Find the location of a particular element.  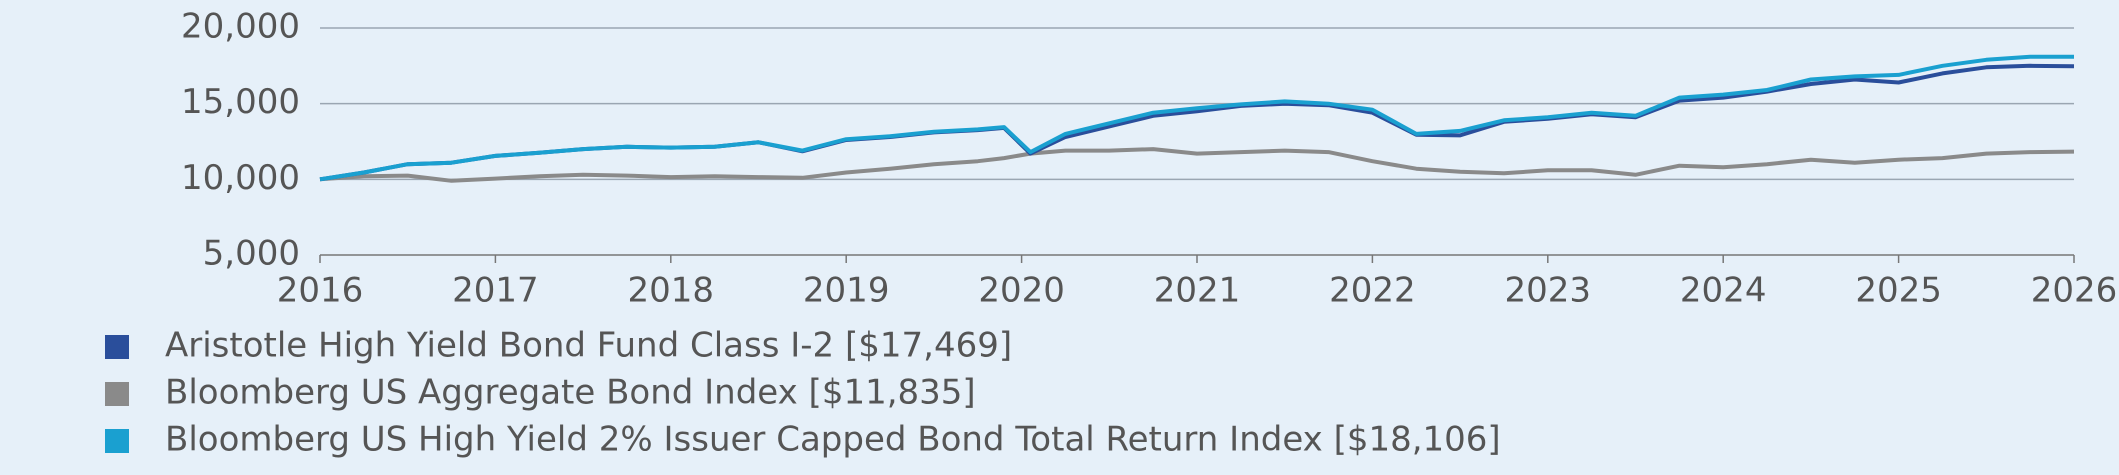

y-tick-label: 20,000 is located at coordinates (240, 27).